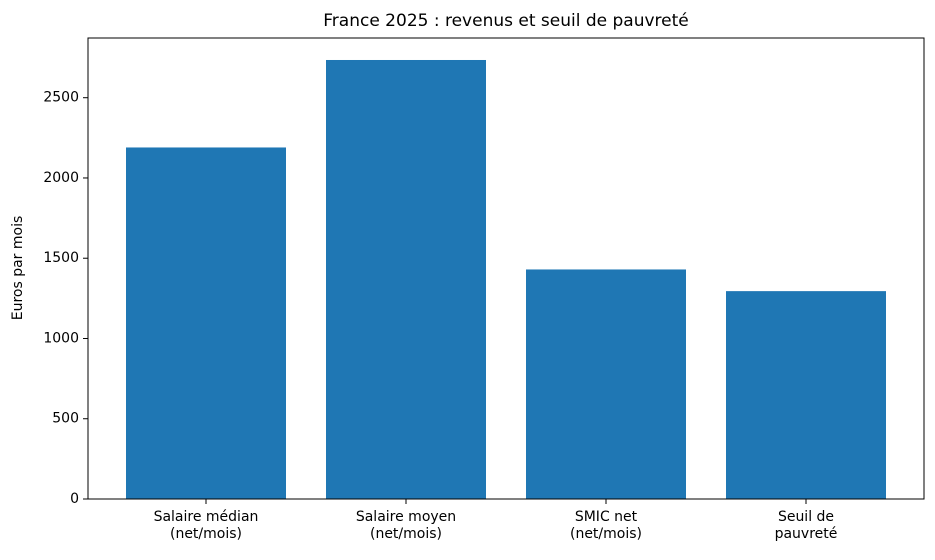 This screenshot has height=560, width=935. What do you see at coordinates (18, 268) in the screenshot?
I see `y-axis-label: Euros par mois` at bounding box center [18, 268].